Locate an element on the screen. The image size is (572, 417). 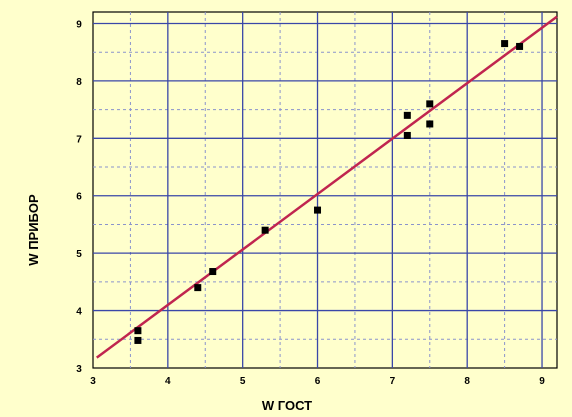
y-tick-label: 4 is located at coordinates (79, 312).